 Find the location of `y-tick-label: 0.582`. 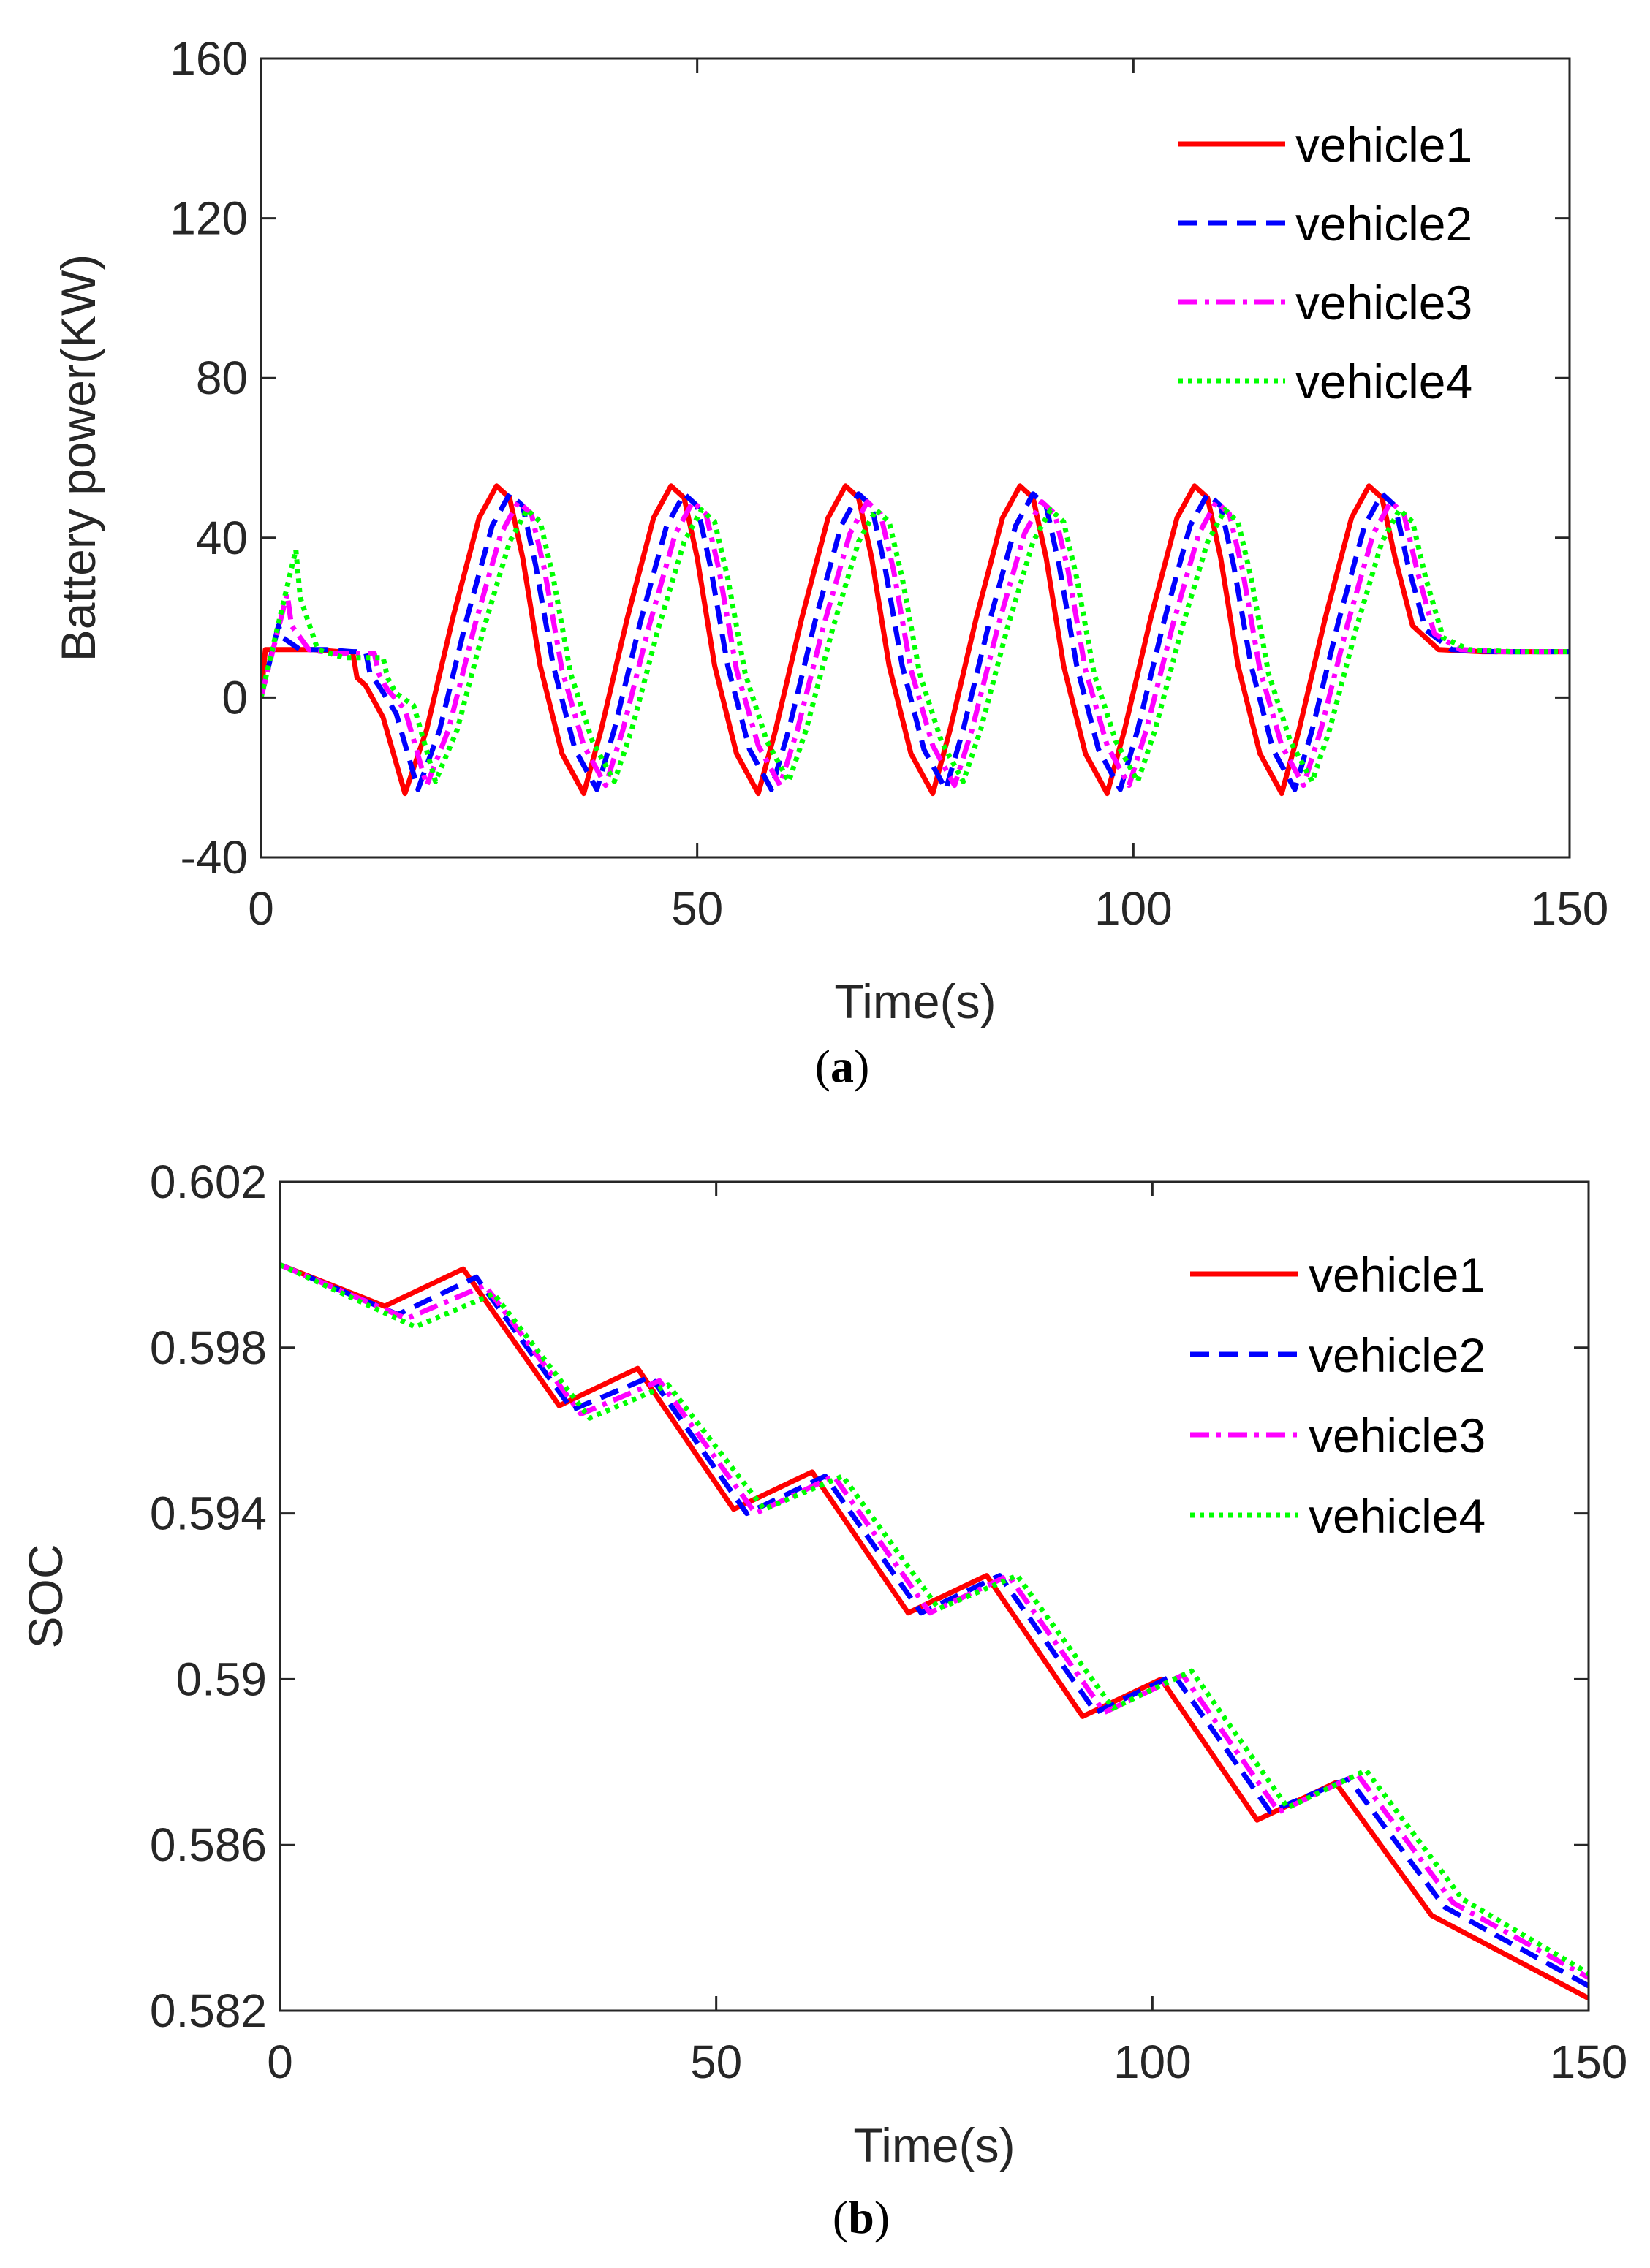

y-tick-label: 0.582 is located at coordinates (208, 2010).